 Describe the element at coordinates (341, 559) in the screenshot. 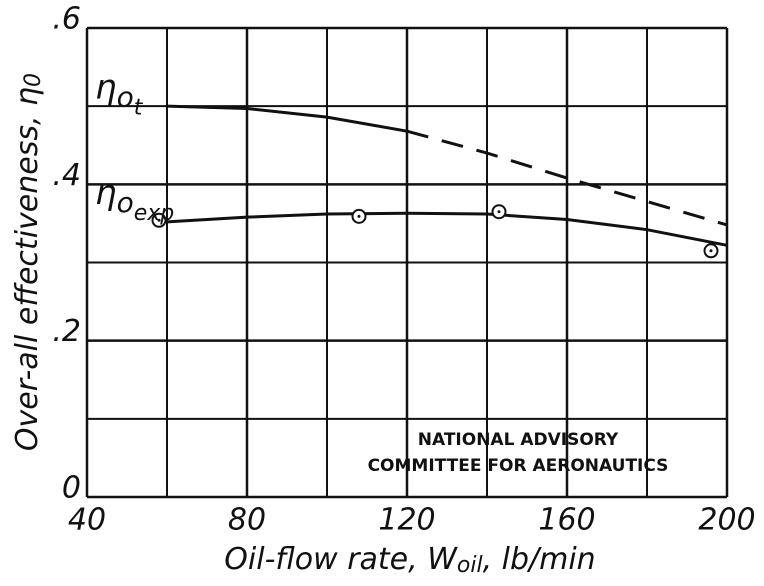

I see `x-axis-label-part: Oil-flow rate, W` at that location.